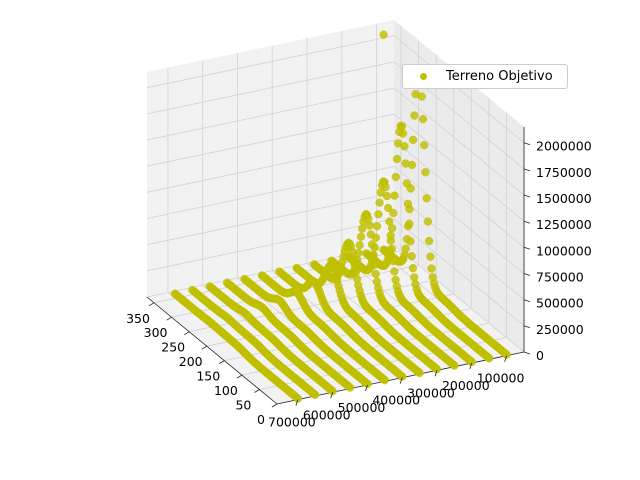  What do you see at coordinates (564, 146) in the screenshot?
I see `z-tick-label: 2000000` at bounding box center [564, 146].